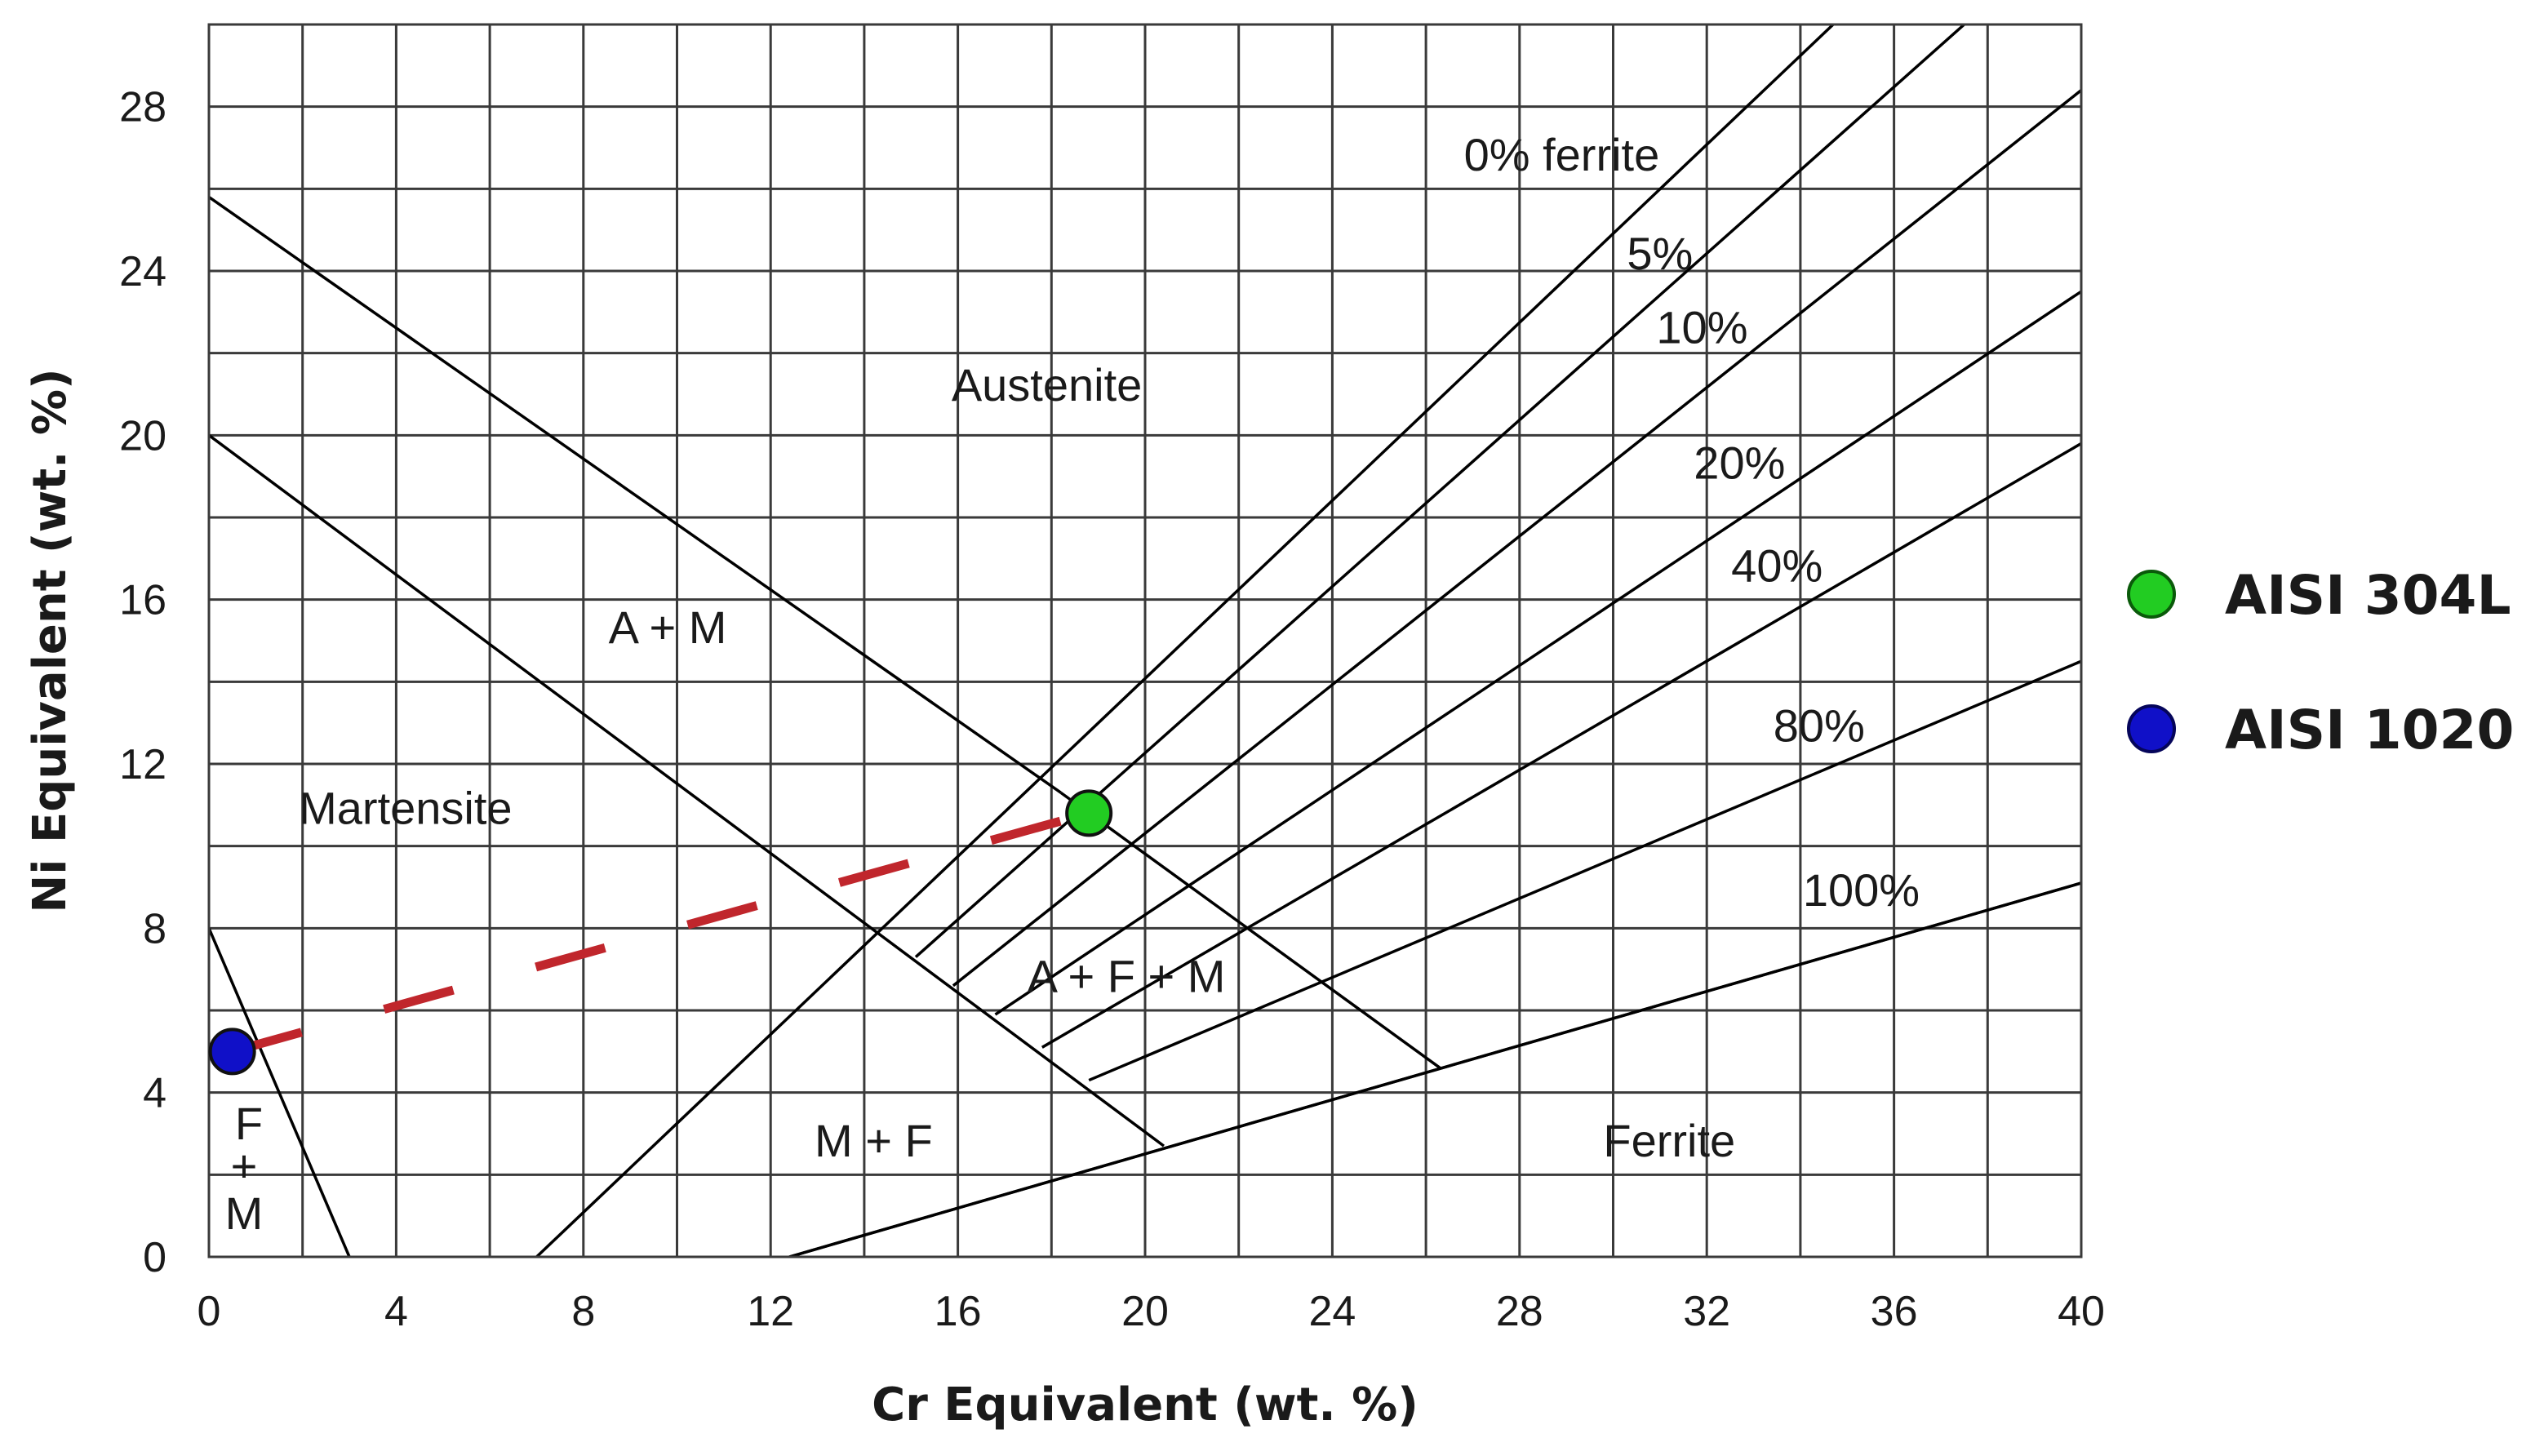 This screenshot has width=2544, height=1456. I want to click on x-axis-title: Cr Equivalent (wt. %), so click(1145, 1405).